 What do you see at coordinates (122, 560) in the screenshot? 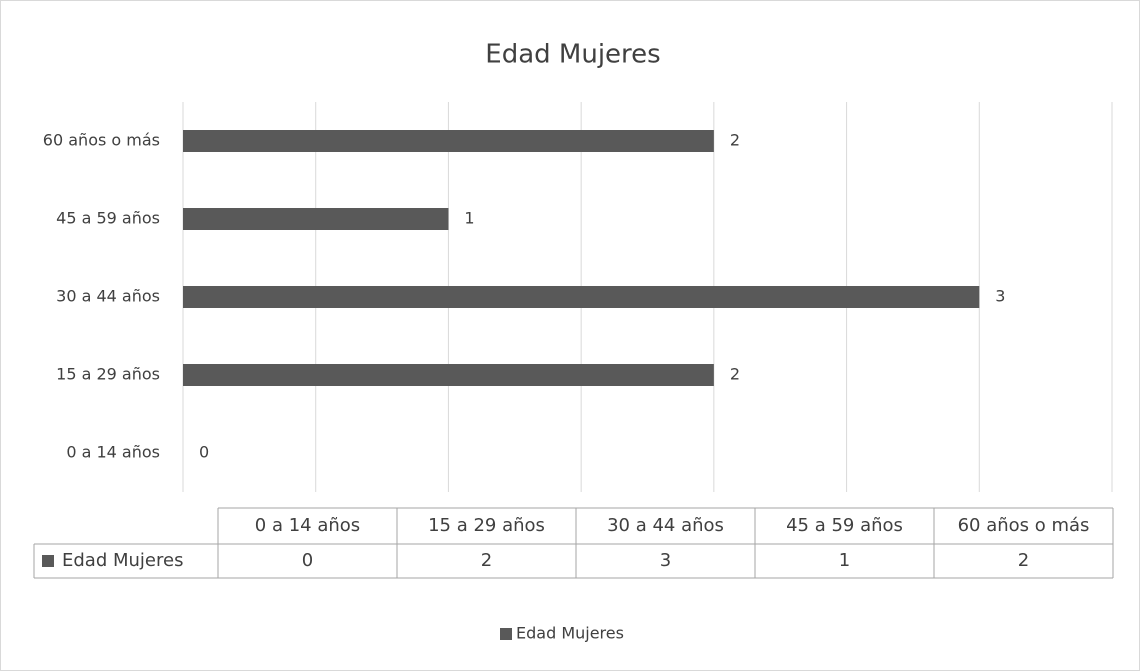
I see `table-row-label: Edad Mujeres` at bounding box center [122, 560].